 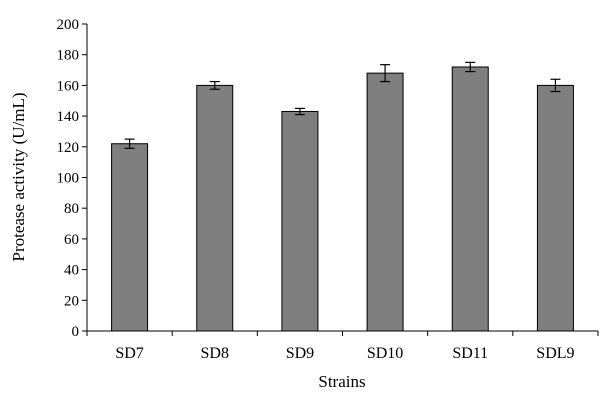 What do you see at coordinates (300, 221) in the screenshot?
I see `bar-sd9` at bounding box center [300, 221].